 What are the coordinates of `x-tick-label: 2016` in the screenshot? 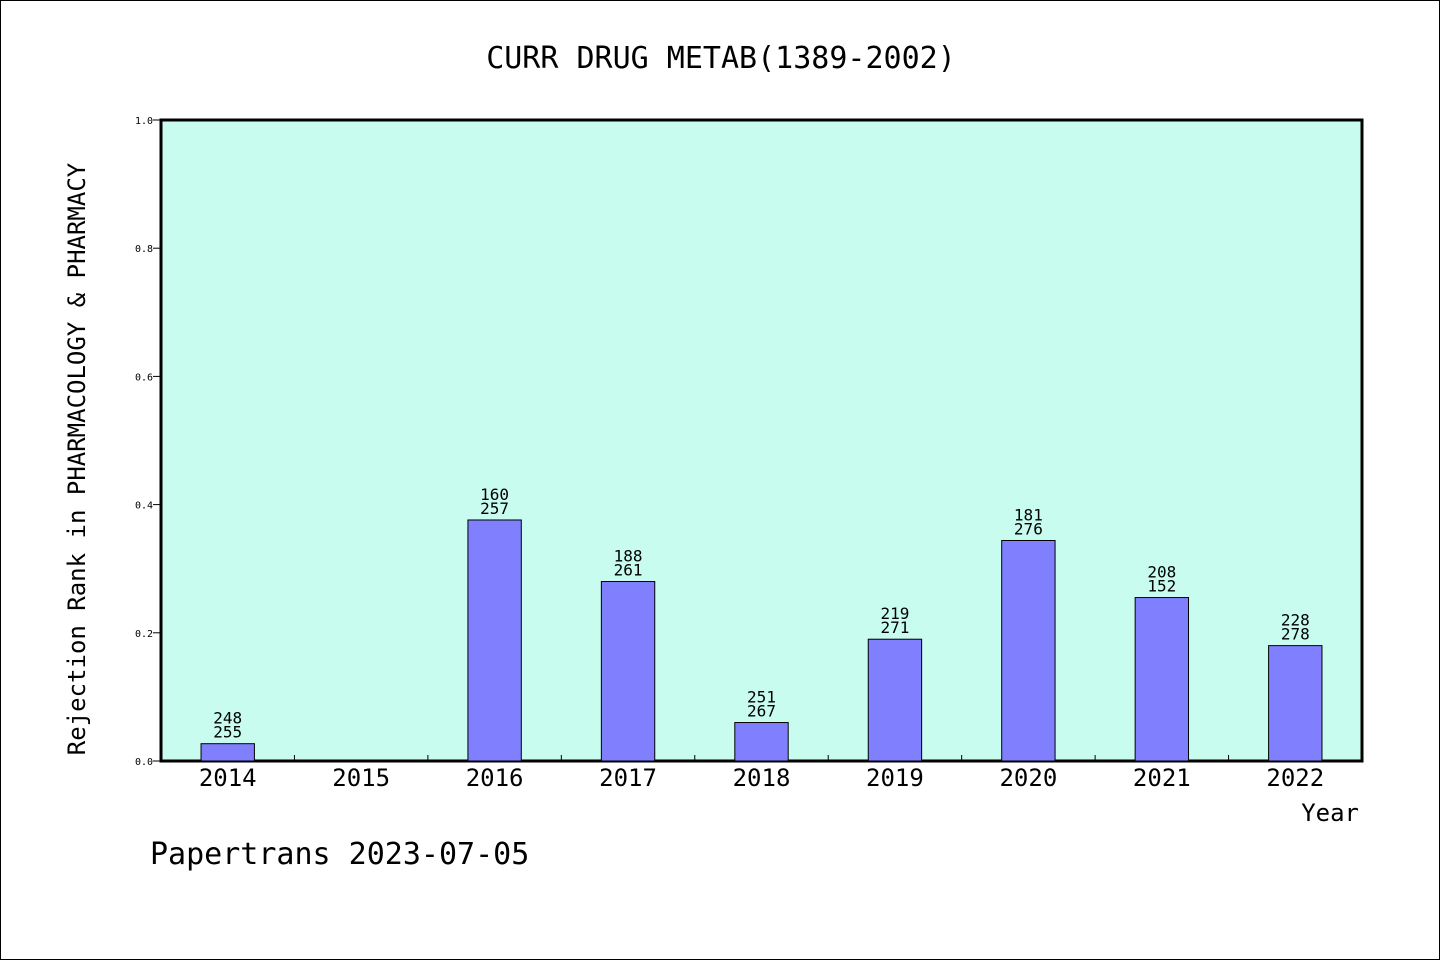 It's located at (495, 778).